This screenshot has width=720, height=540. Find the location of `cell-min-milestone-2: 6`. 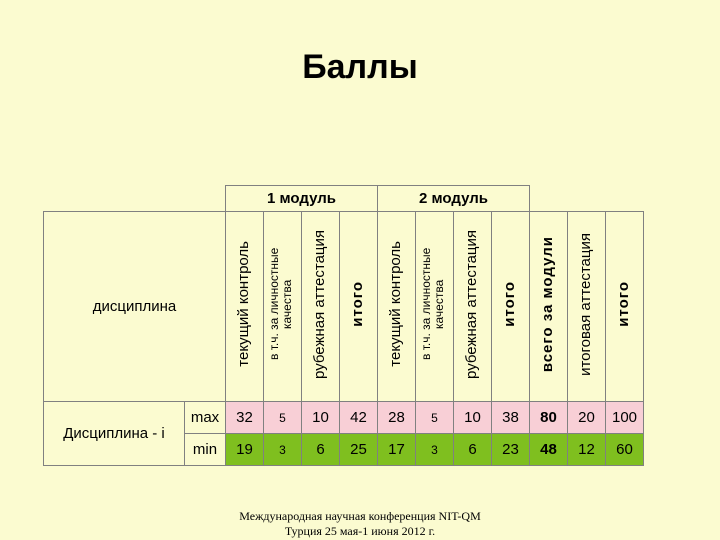

cell-min-milestone-2: 6 is located at coordinates (472, 449).